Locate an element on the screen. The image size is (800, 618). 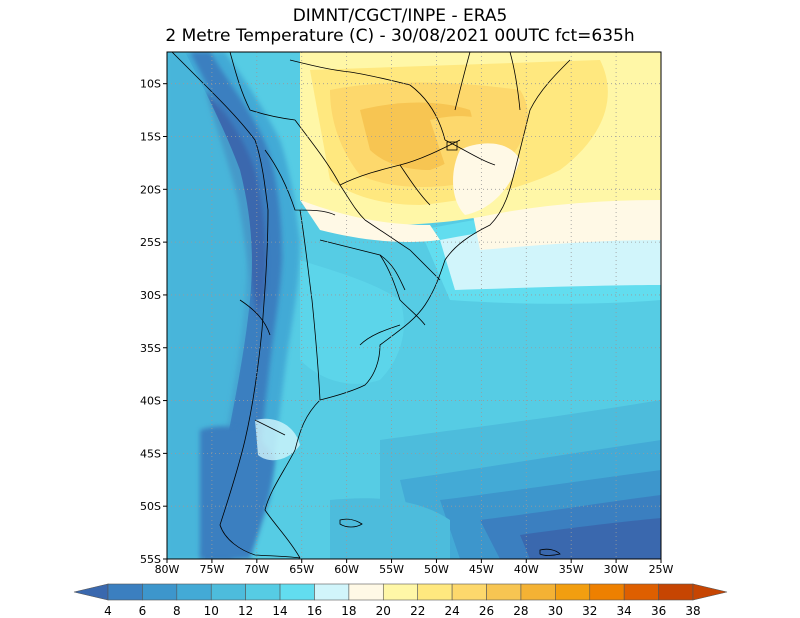
lat-tick-label: 25S is located at coordinates (150, 242).